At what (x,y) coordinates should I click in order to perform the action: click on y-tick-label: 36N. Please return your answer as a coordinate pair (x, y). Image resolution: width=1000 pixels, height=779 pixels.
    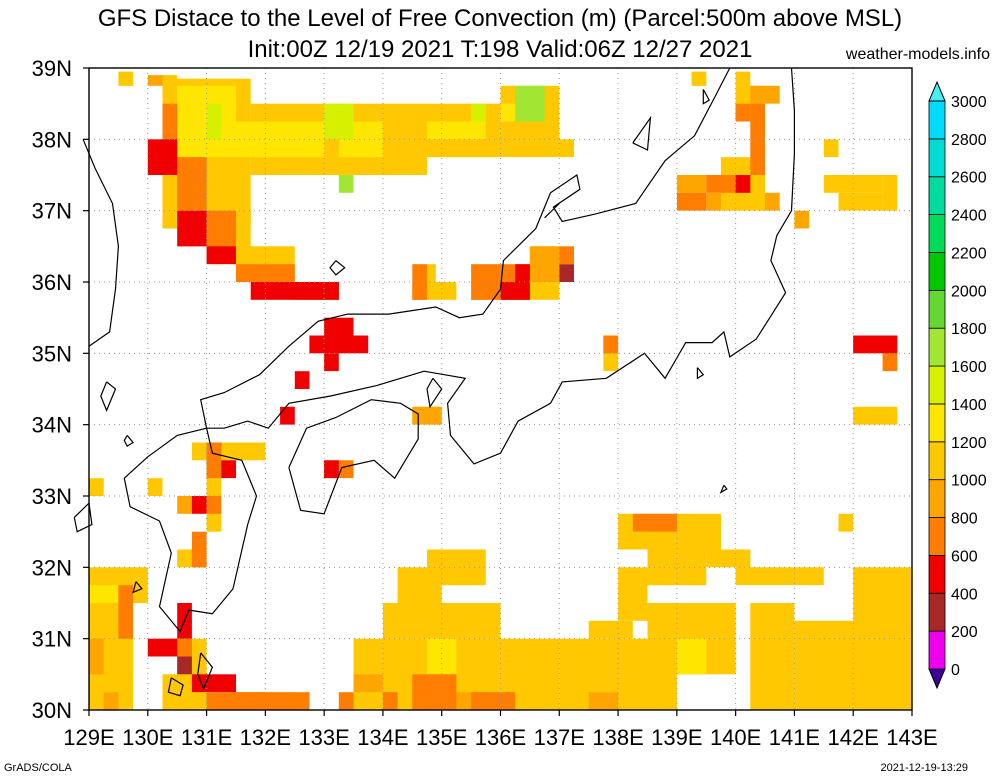
    Looking at the image, I should click on (52, 282).